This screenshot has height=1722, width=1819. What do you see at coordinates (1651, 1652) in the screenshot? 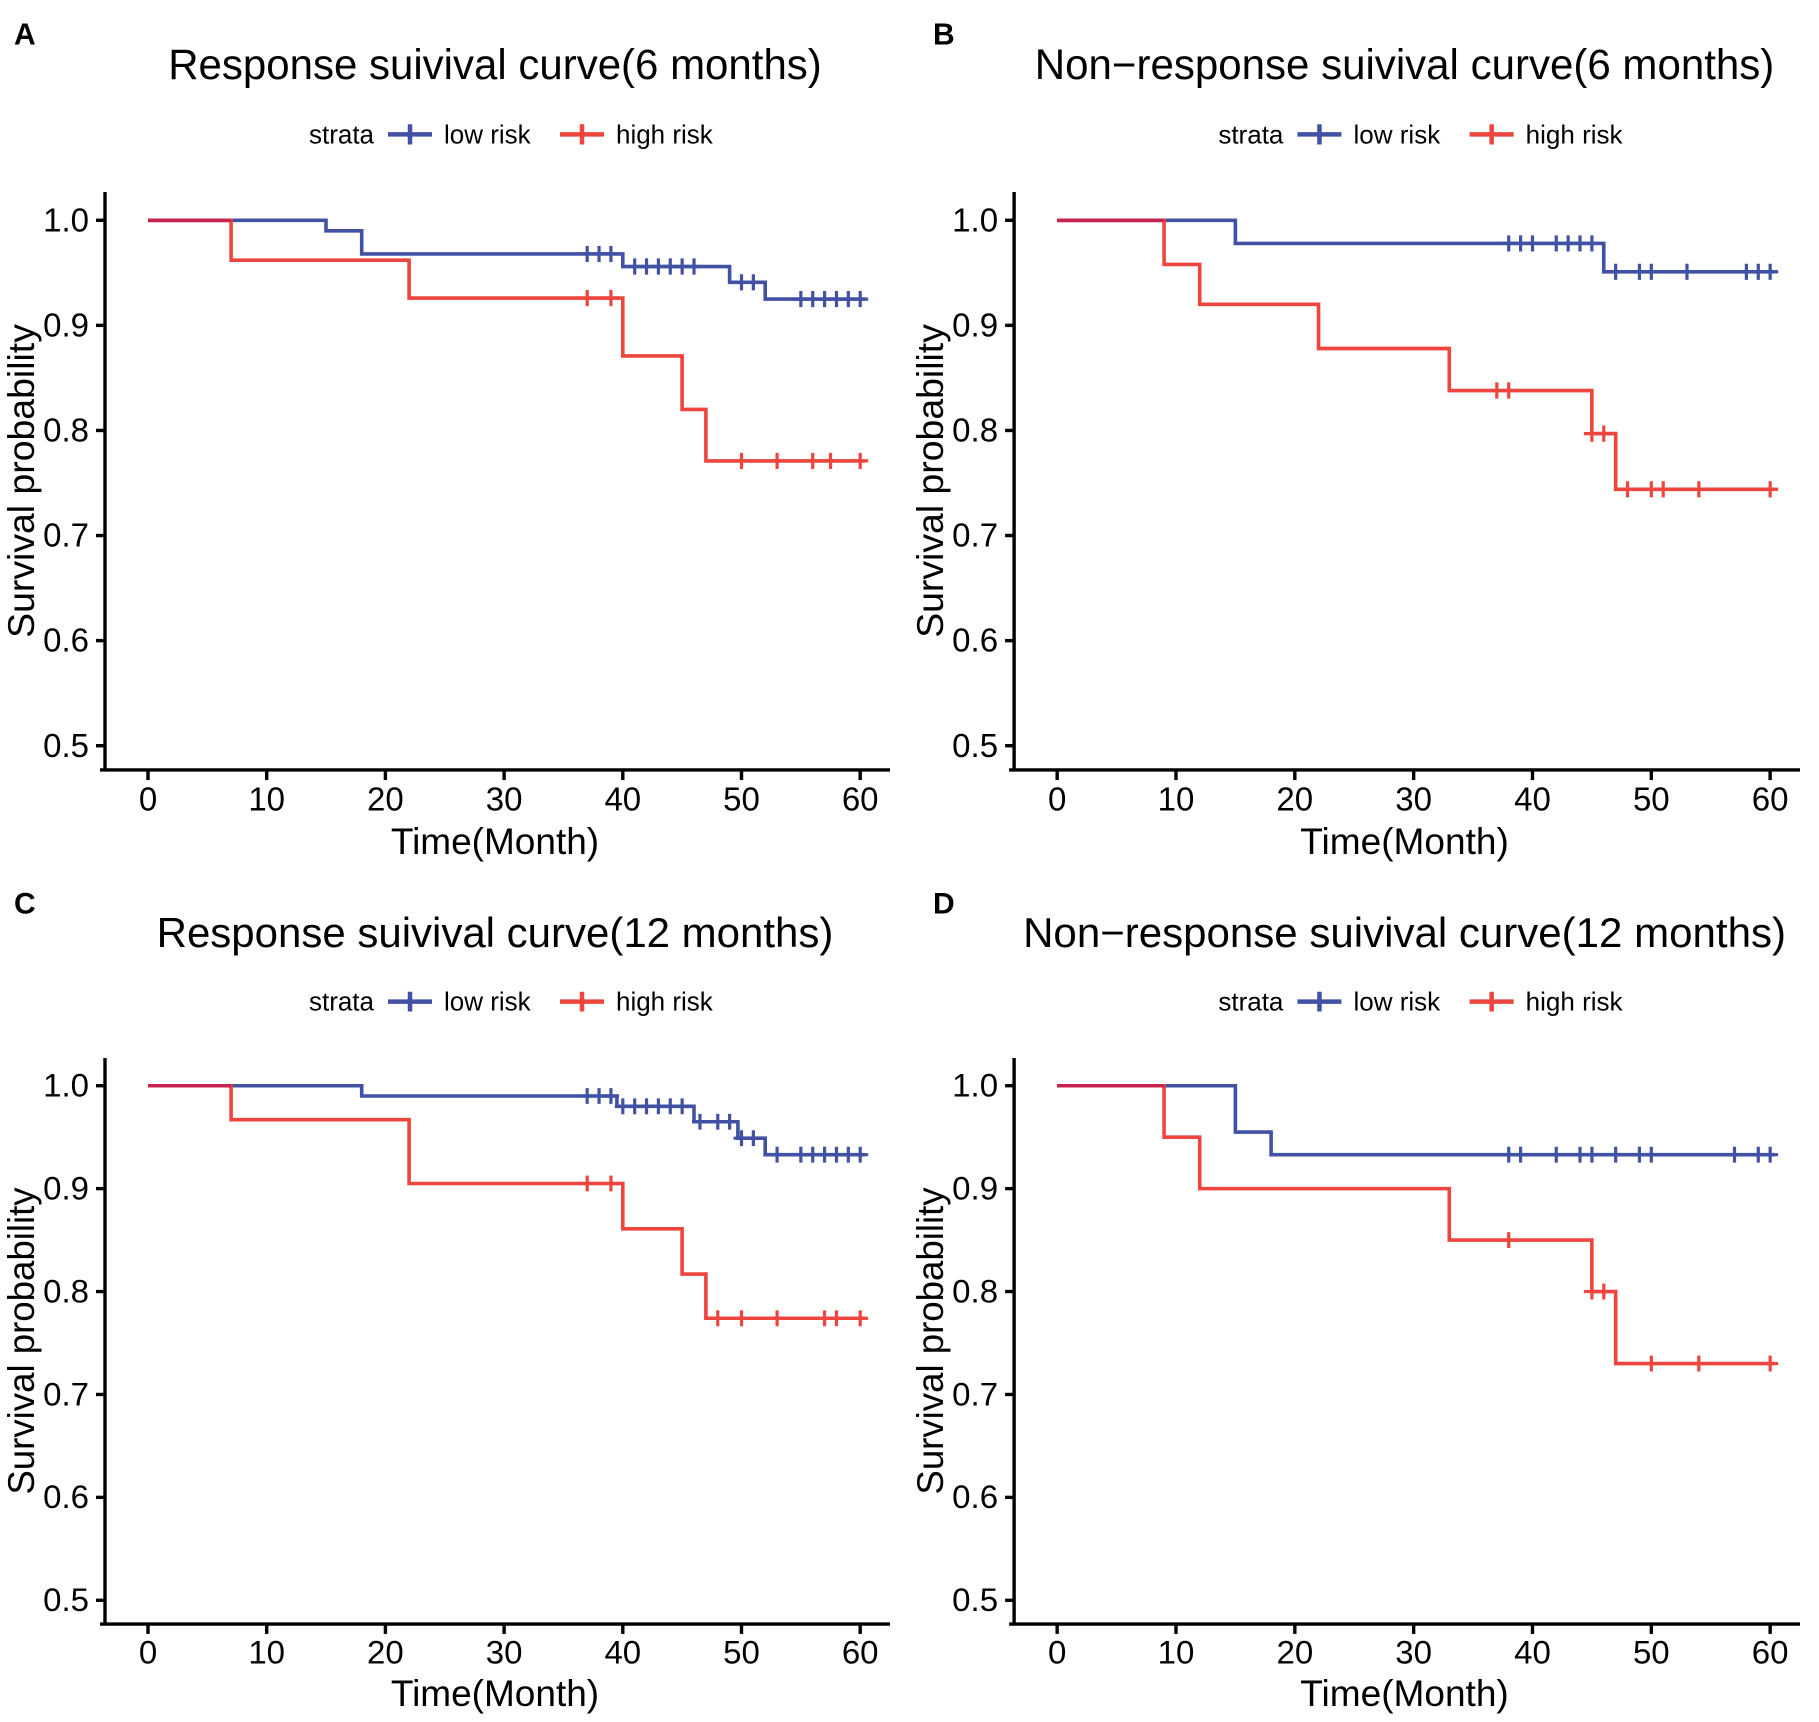
I see `panel-d-x-tick-label: 50` at bounding box center [1651, 1652].